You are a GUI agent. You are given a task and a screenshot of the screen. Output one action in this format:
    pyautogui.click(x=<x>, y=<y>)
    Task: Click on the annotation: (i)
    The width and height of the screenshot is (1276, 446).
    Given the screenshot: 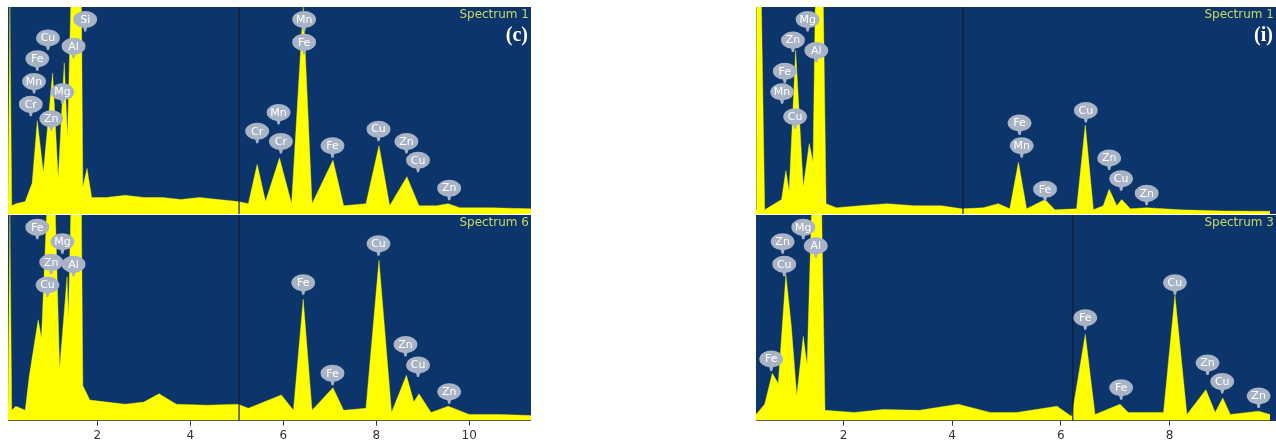 What is the action you would take?
    pyautogui.click(x=1263, y=35)
    